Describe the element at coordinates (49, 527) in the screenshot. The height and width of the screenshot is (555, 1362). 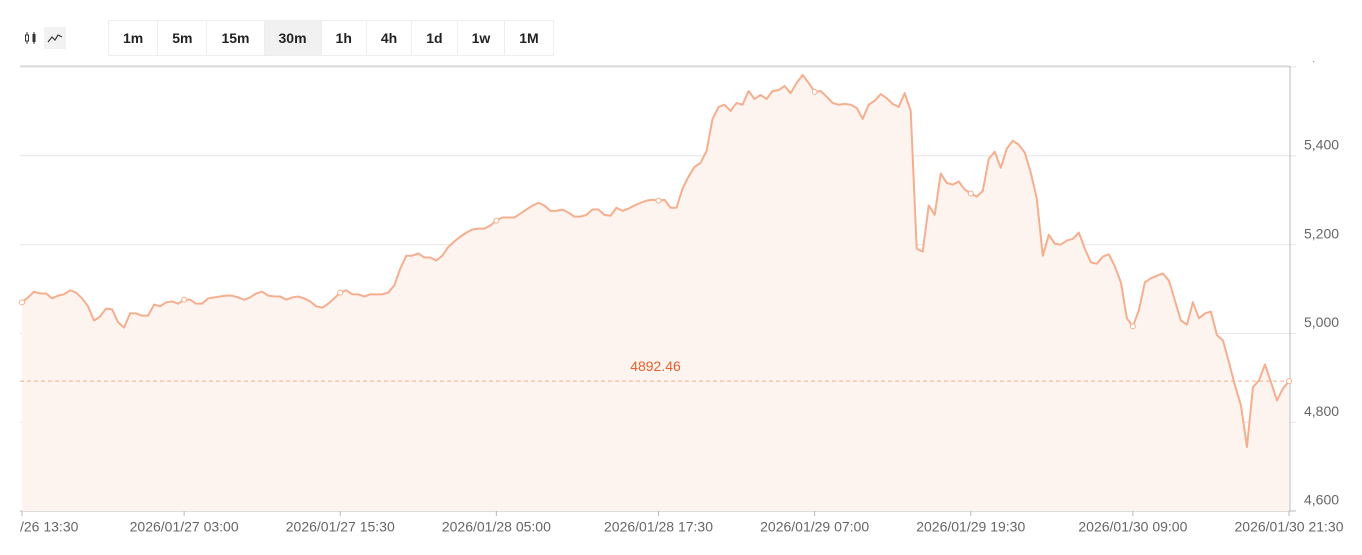
I see `x-tick-label: /26 13:30` at that location.